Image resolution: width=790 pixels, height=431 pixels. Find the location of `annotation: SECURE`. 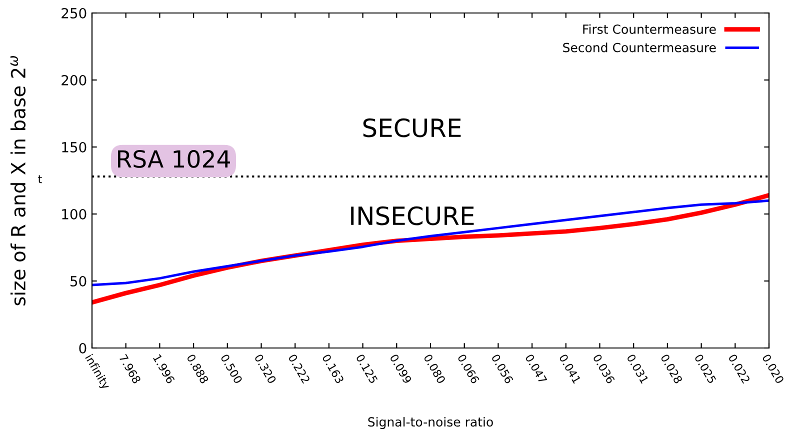

annotation: SECURE is located at coordinates (412, 128).